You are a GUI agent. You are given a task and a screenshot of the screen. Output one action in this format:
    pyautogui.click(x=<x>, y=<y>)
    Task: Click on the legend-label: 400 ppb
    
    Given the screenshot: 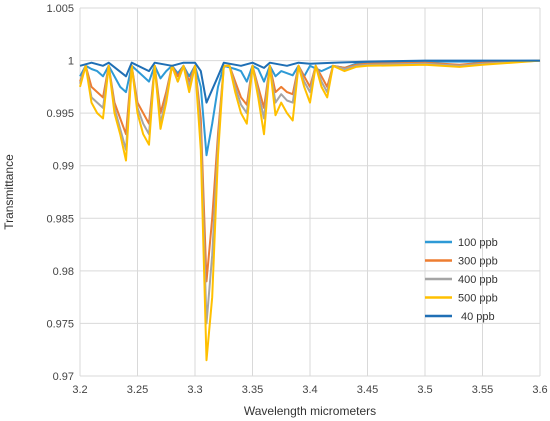 What is the action you would take?
    pyautogui.click(x=478, y=280)
    